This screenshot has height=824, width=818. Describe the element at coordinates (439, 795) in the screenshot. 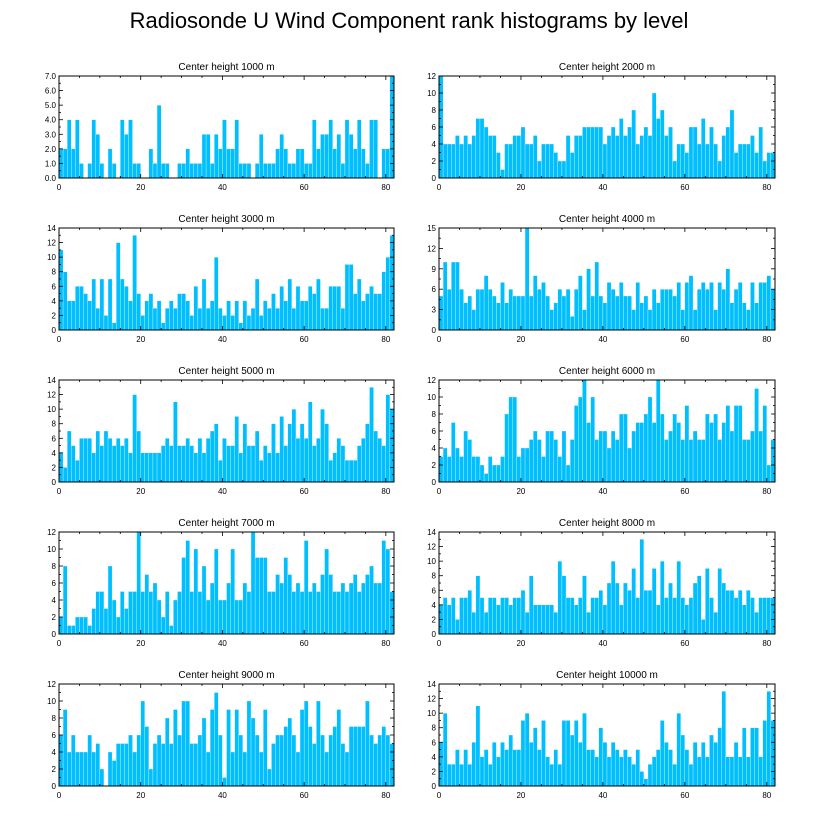

I see `panel-10-xtick-label: 0` at that location.